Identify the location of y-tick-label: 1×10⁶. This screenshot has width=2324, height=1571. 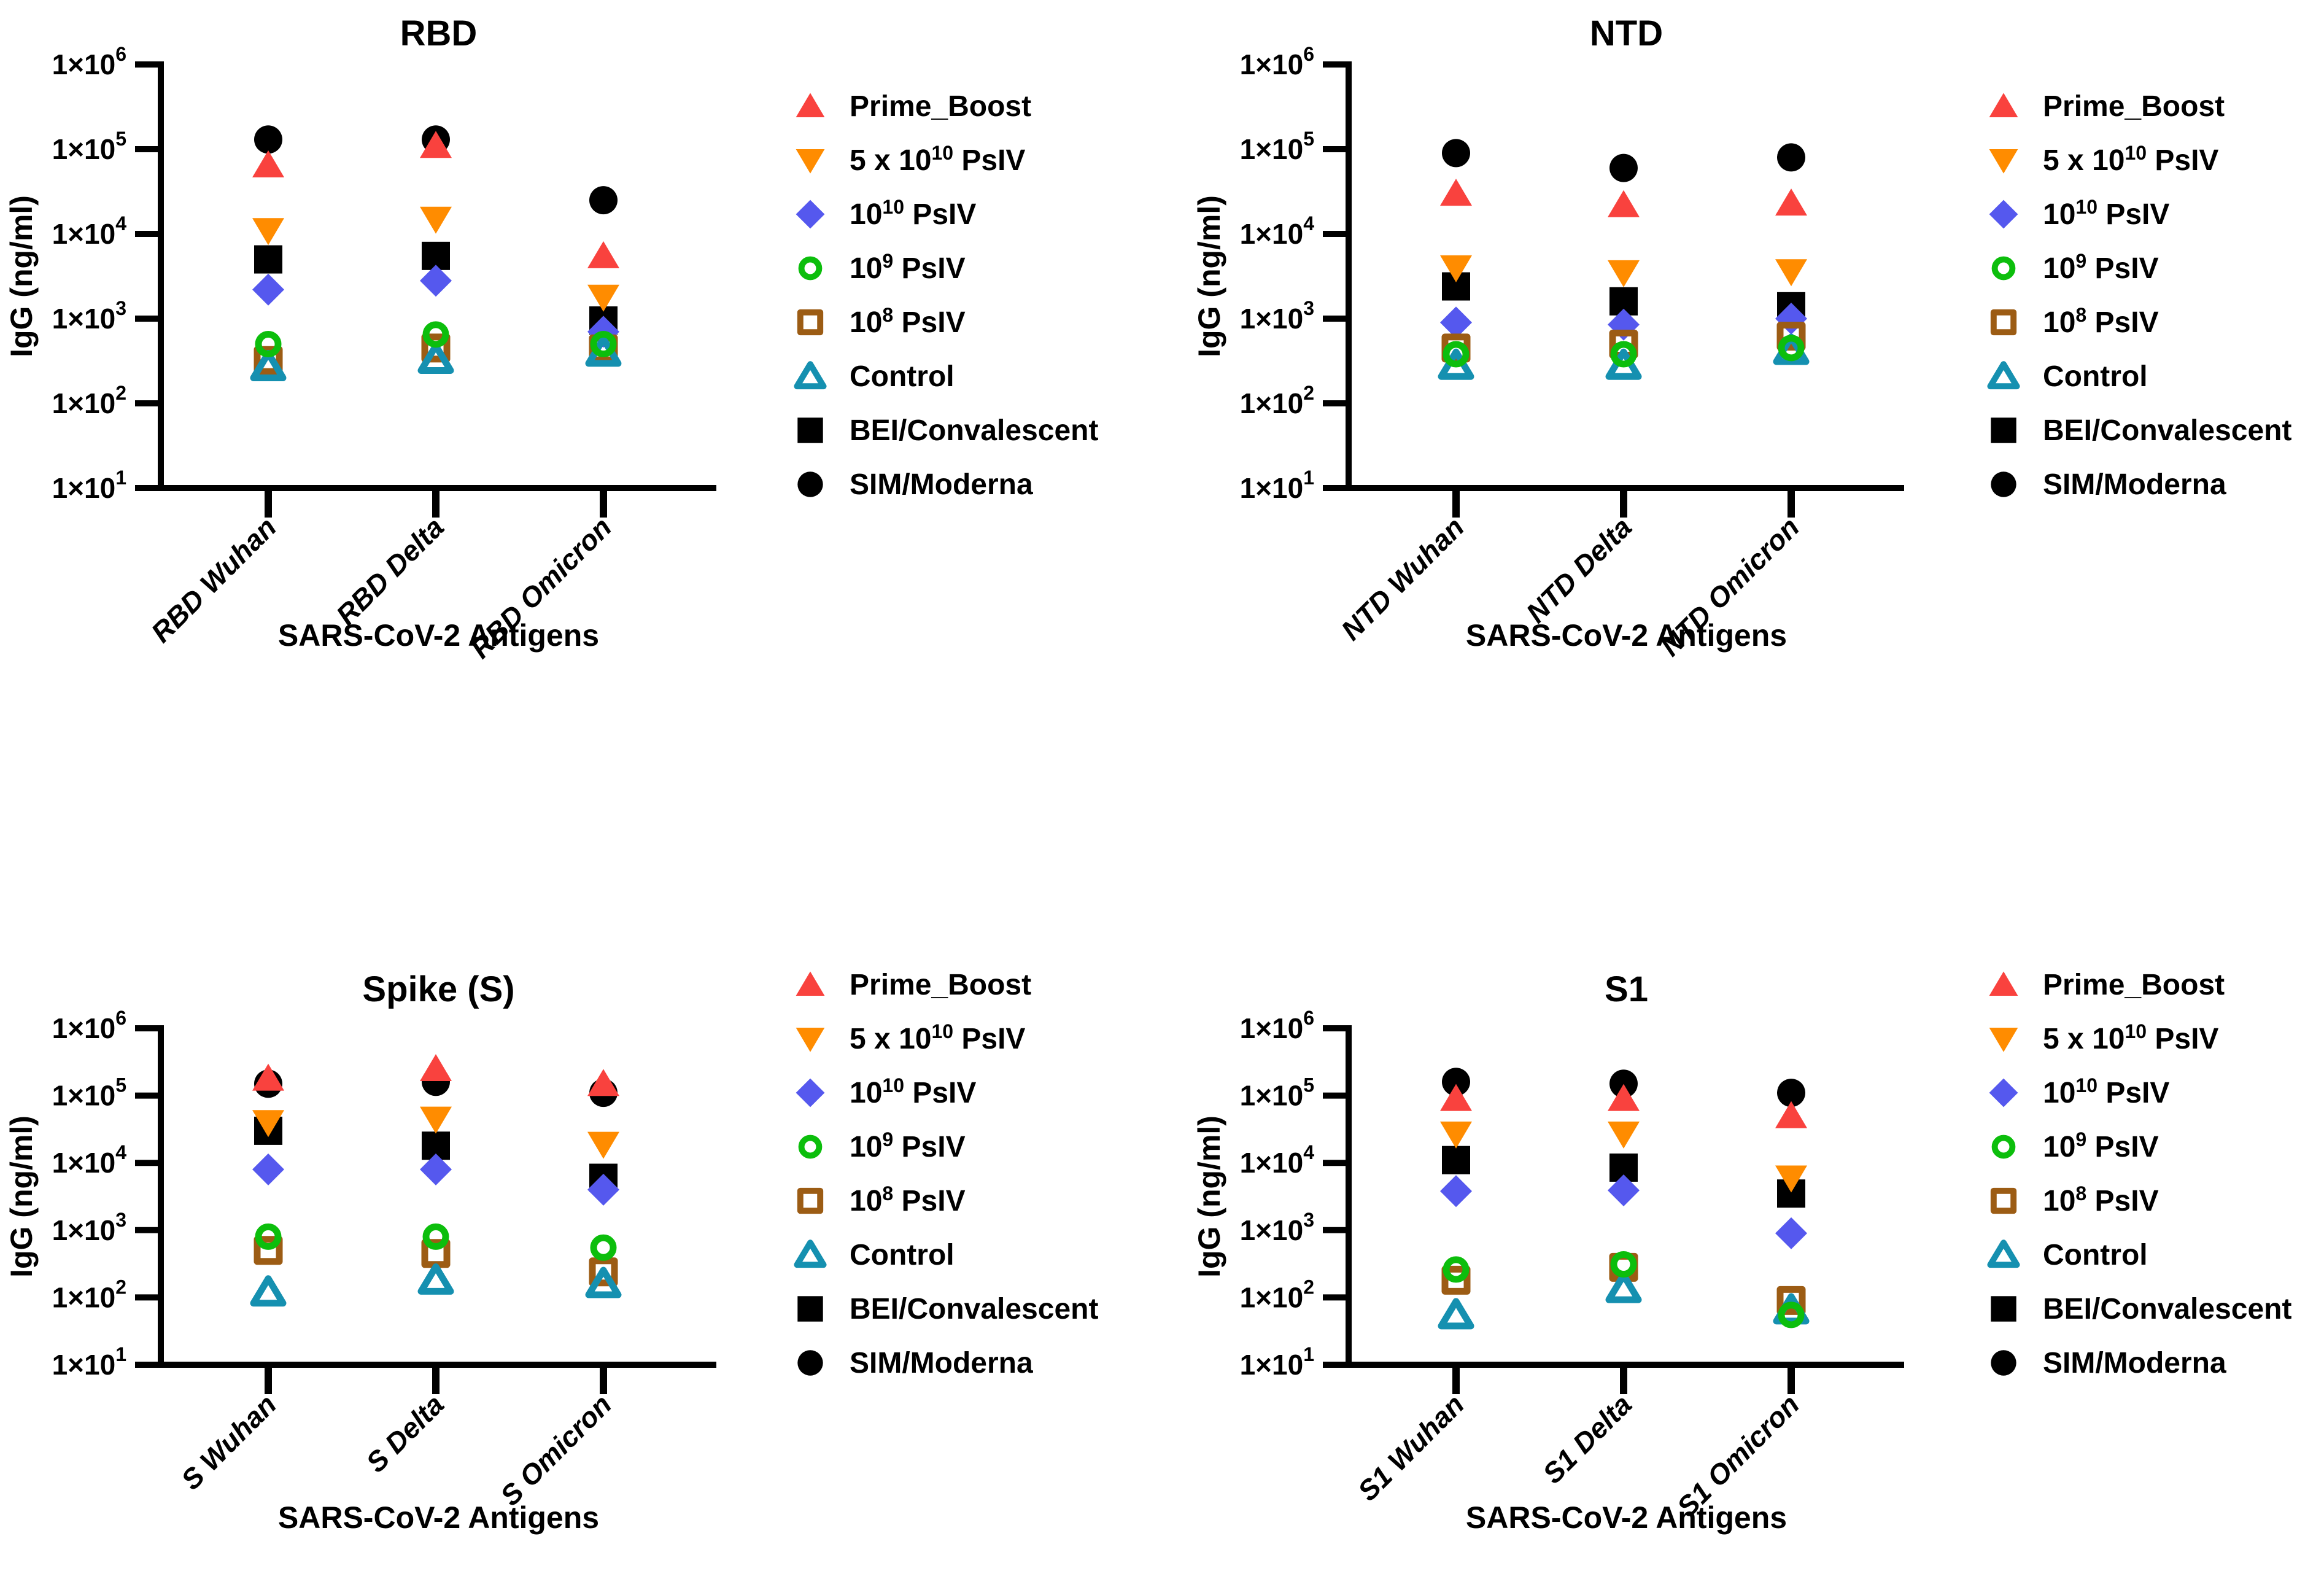
(89, 1025).